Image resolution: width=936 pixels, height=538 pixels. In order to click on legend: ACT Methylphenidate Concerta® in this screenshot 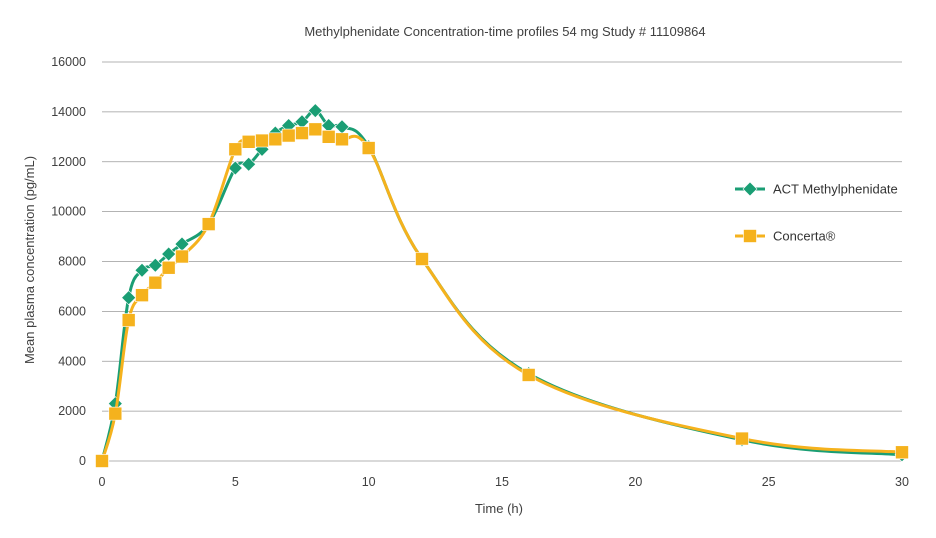, I will do `click(816, 213)`.